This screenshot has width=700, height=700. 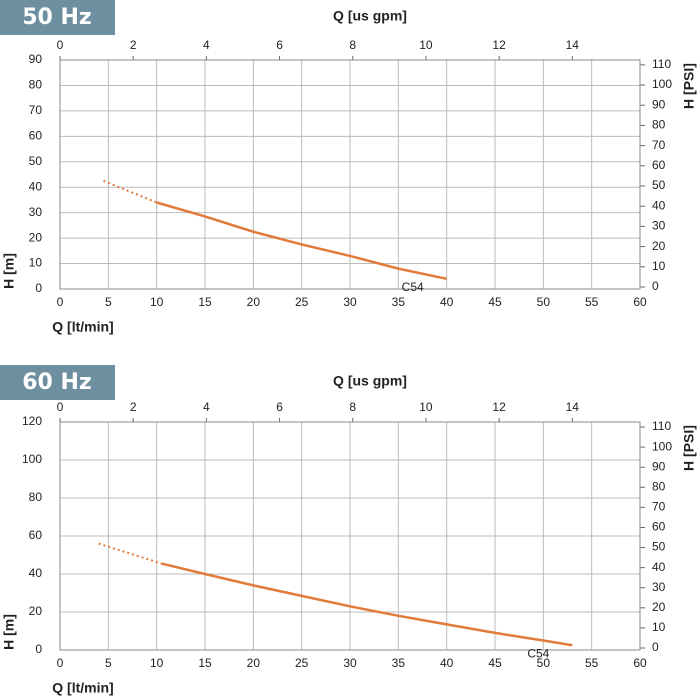 I want to click on y-tick-label: 120, so click(x=32, y=421).